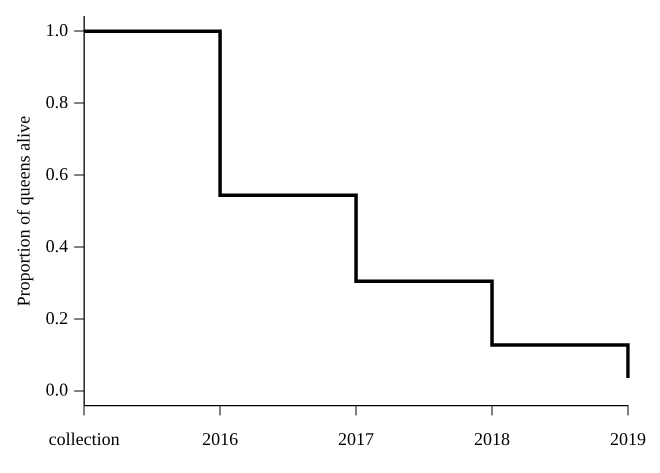 The width and height of the screenshot is (660, 473). I want to click on y-tick-label: 0.8, so click(57, 102).